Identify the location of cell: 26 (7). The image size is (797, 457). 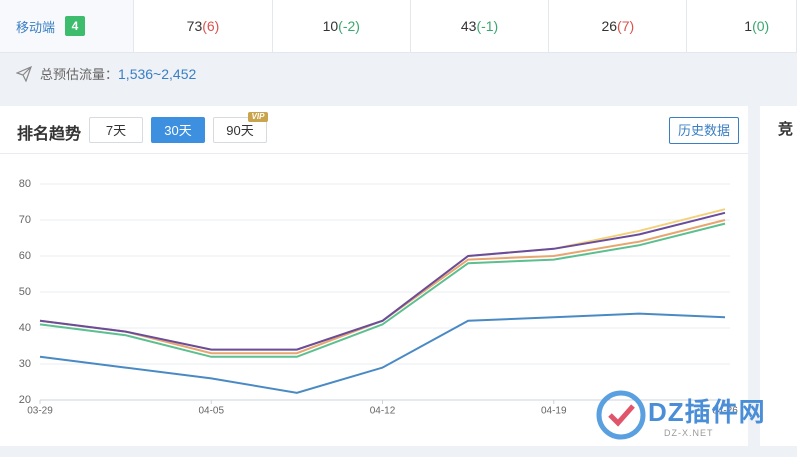
(618, 26).